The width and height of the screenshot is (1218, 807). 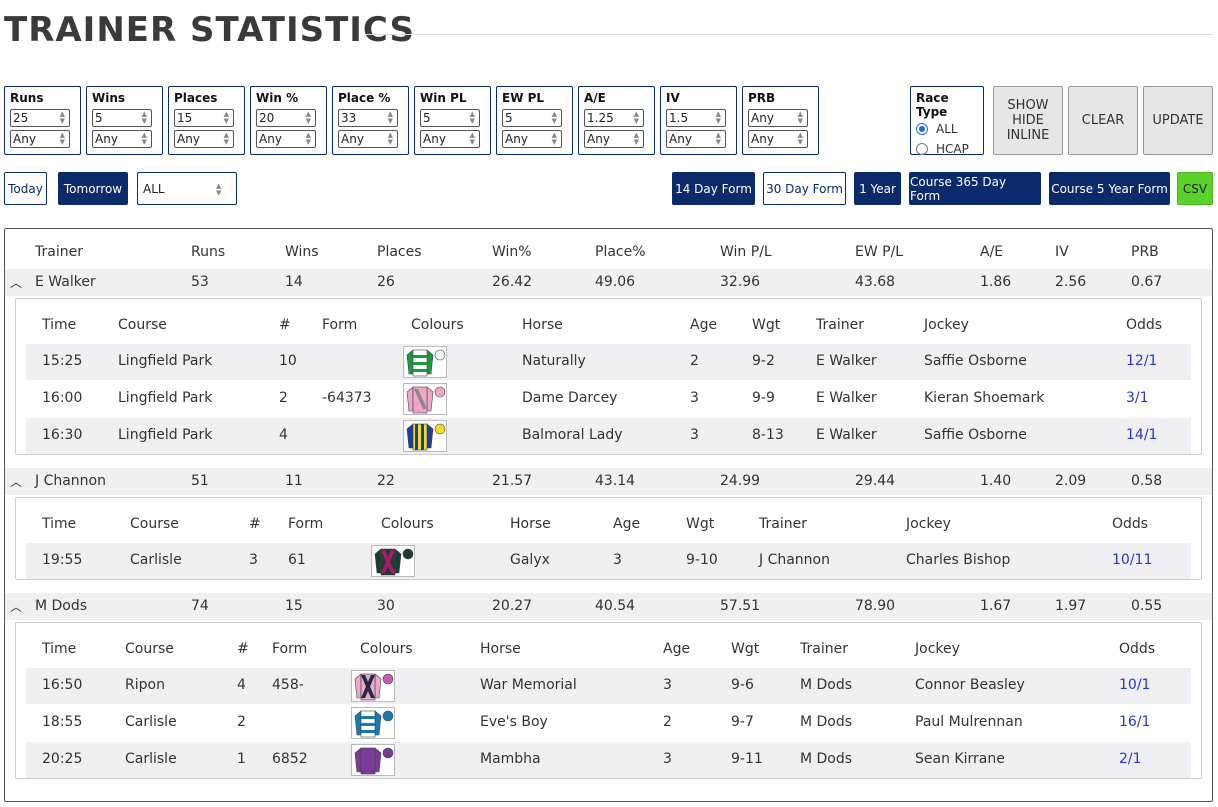 I want to click on trainer-stat: 0.55, so click(x=1147, y=606).